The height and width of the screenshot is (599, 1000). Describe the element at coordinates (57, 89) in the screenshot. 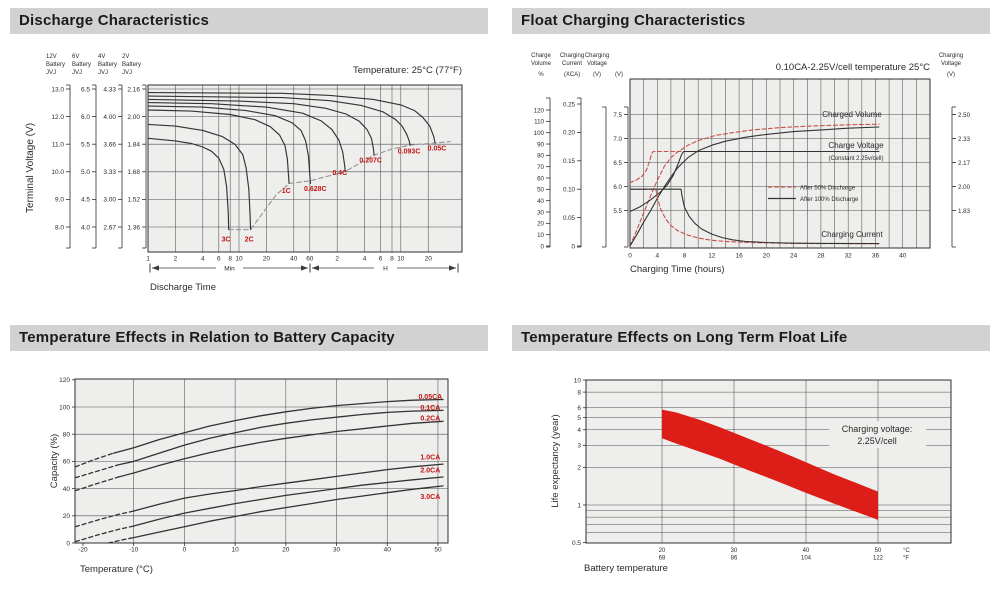

I see `scale-value: 13.0` at that location.